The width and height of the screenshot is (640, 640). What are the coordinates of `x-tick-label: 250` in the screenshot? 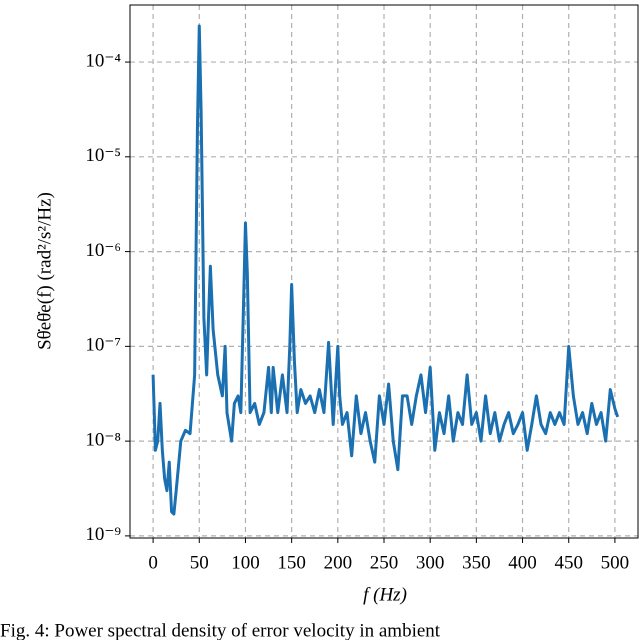 It's located at (384, 562).